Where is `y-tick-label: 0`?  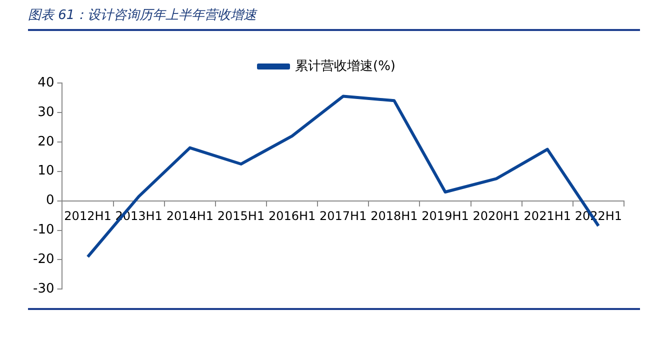 y-tick-label: 0 is located at coordinates (50, 200).